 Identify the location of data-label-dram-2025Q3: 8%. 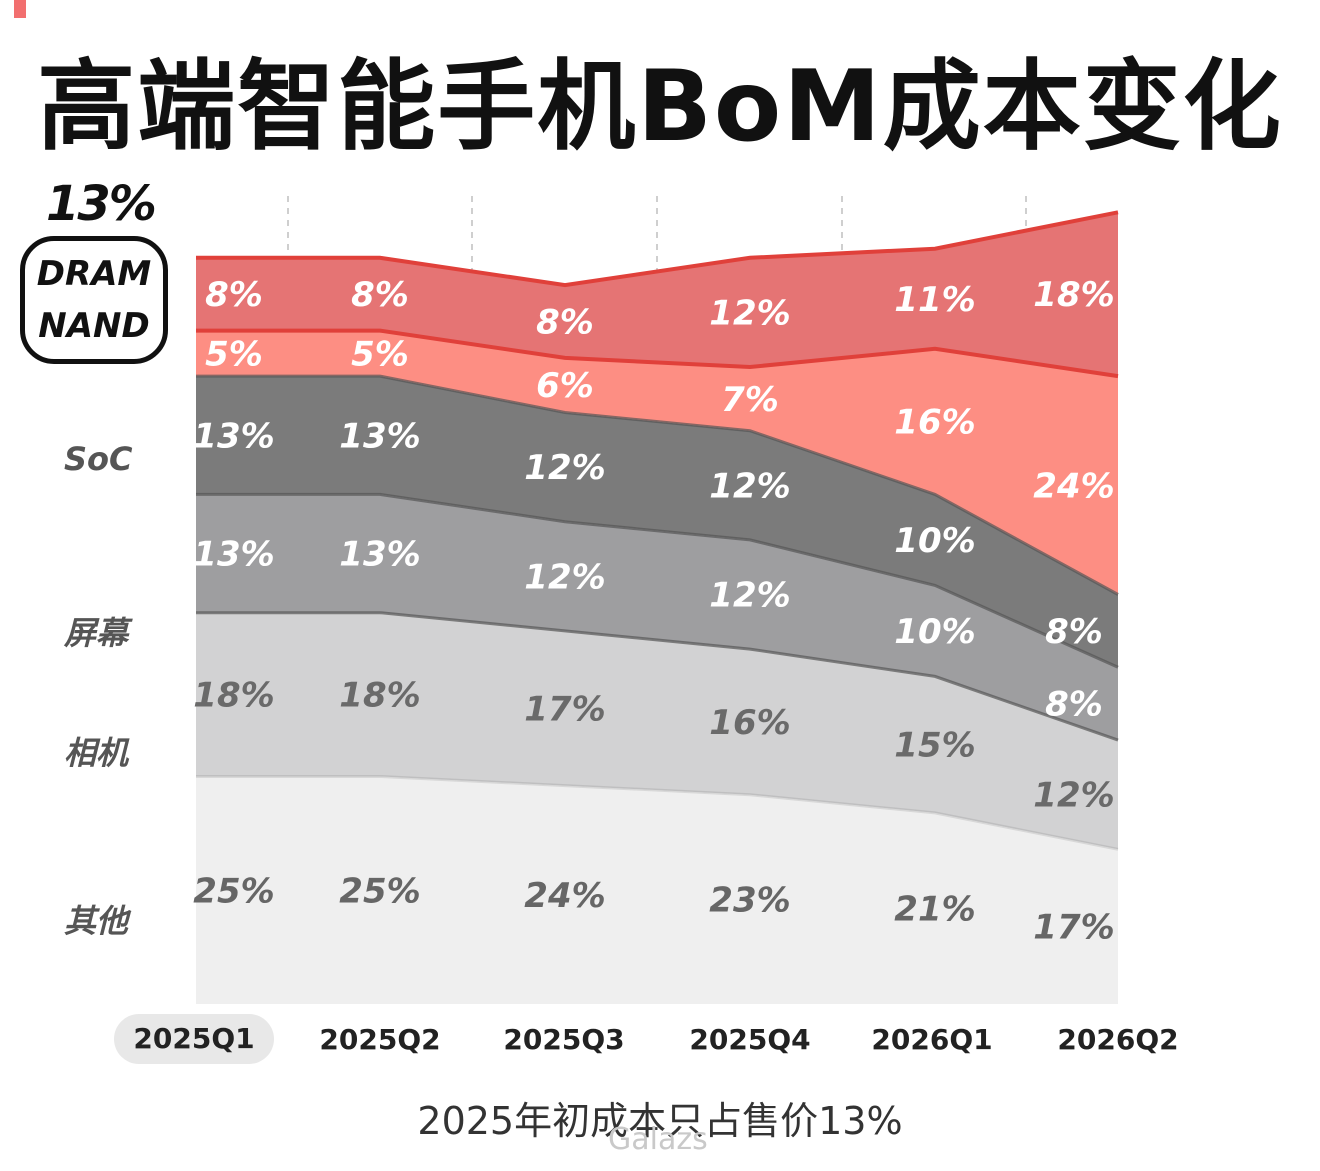
(565, 323).